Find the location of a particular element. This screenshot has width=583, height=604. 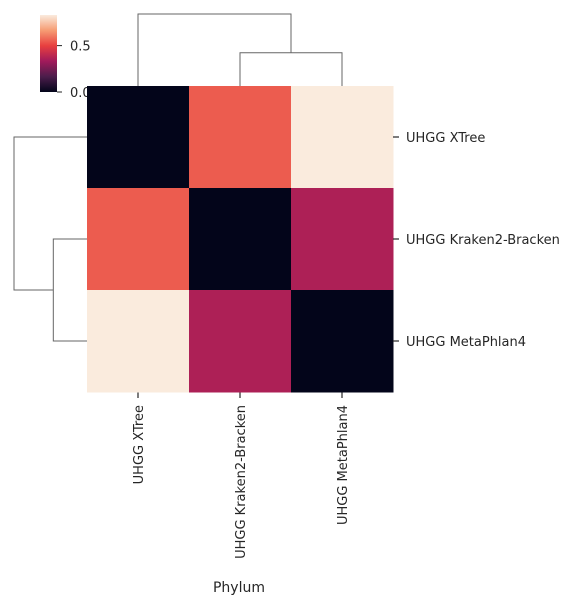

heatmap-cell-uhgg-kraken2-bracken-uhgg-kraken2-bracken is located at coordinates (240, 239).